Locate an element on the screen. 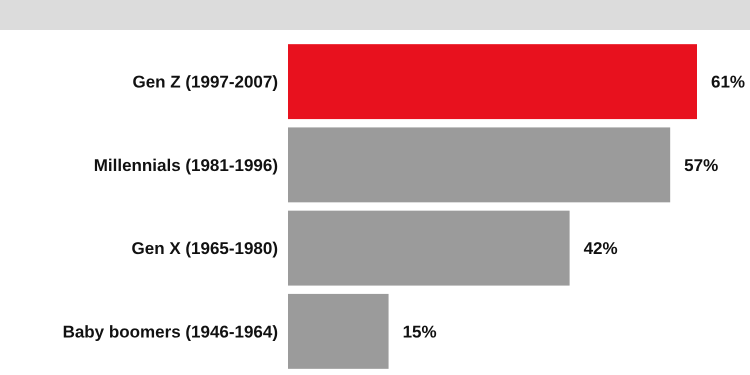  data-label: 57% is located at coordinates (701, 165).